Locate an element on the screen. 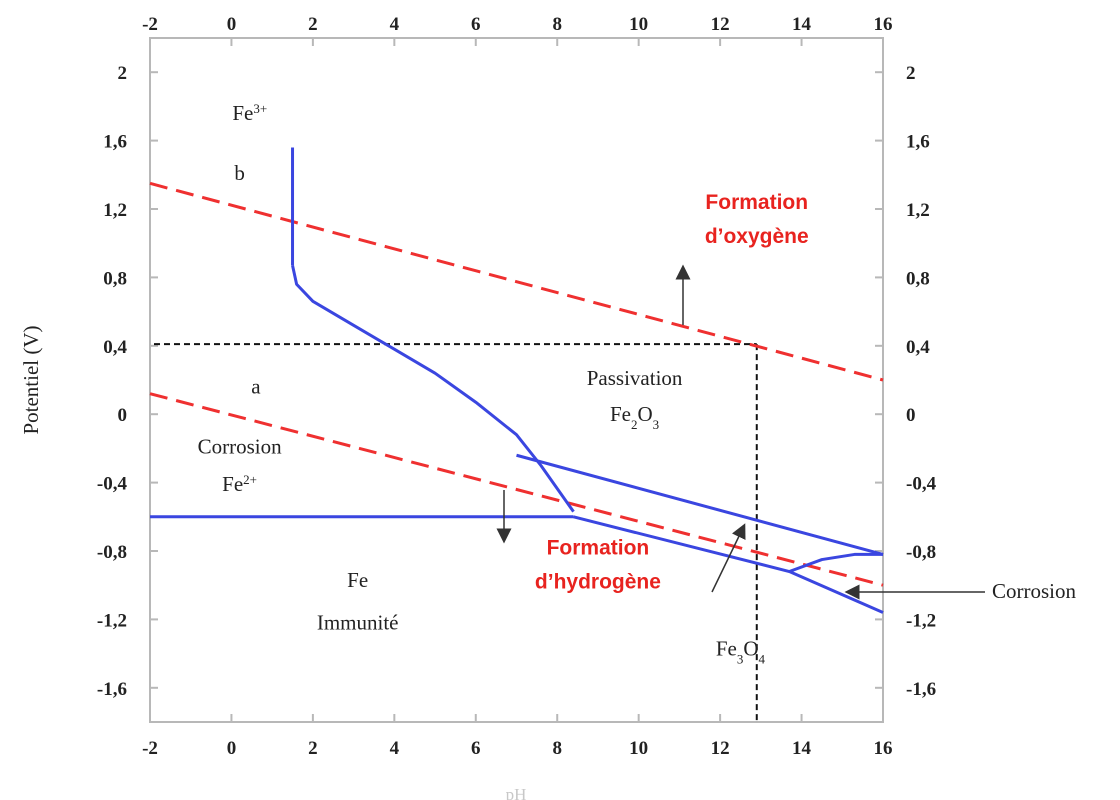 The height and width of the screenshot is (800, 1120). y-tick-label-right: 1,6 is located at coordinates (918, 142).